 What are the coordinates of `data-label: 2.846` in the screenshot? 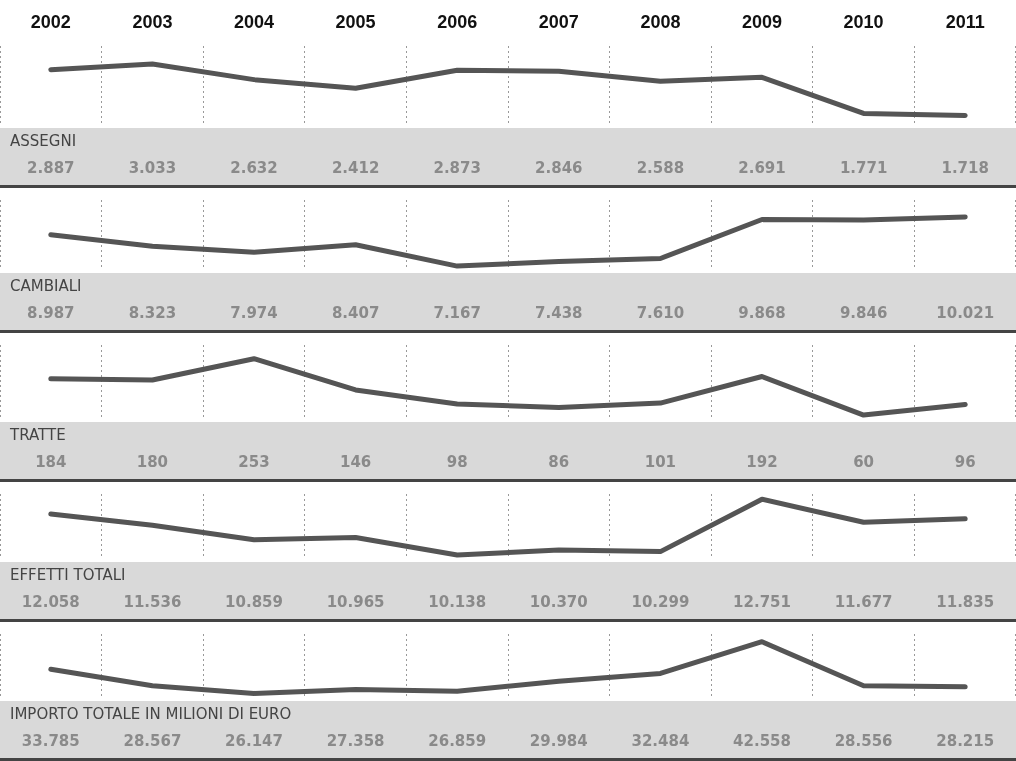 It's located at (559, 167).